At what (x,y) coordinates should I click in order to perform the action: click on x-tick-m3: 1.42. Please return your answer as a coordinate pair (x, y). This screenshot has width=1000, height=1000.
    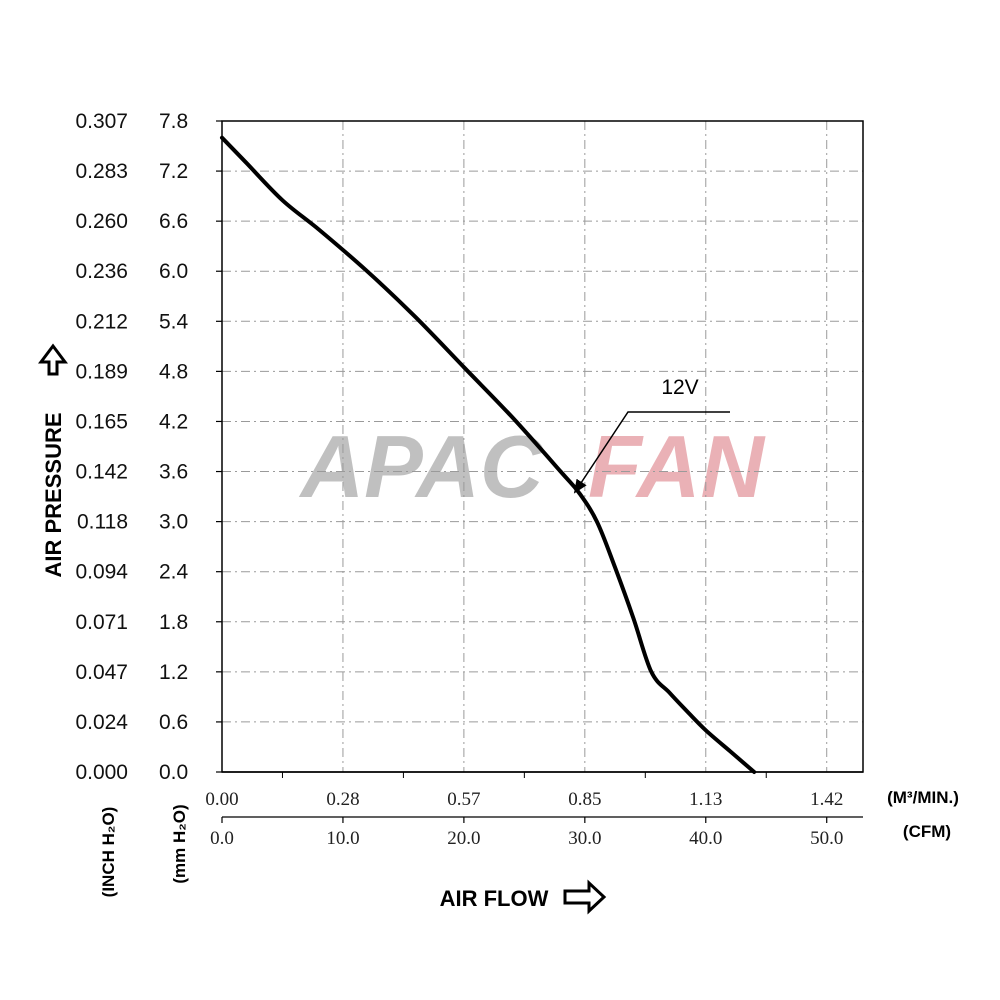
    Looking at the image, I should click on (826, 799).